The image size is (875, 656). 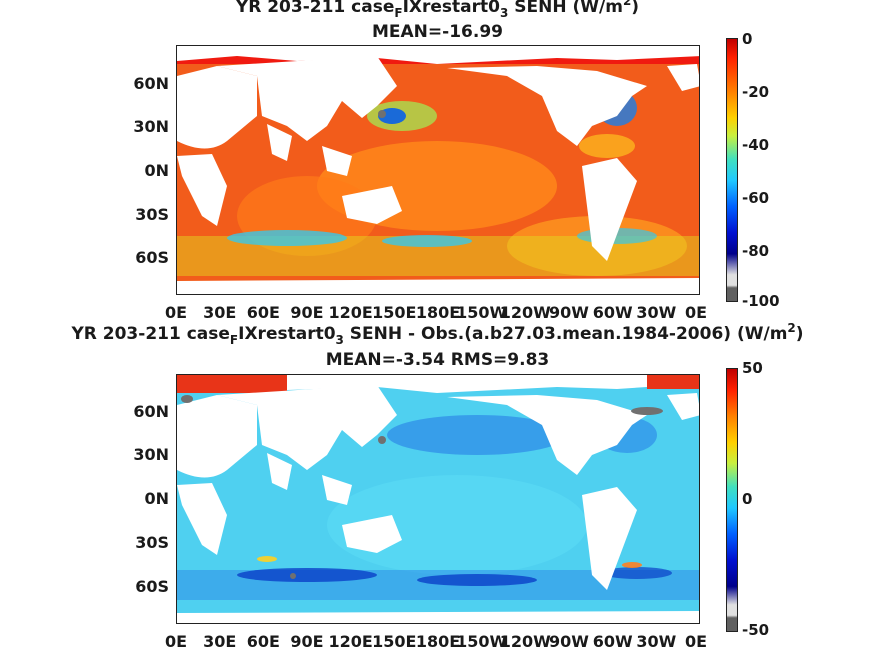 What do you see at coordinates (437, 360) in the screenshot?
I see `chart2-subtitle: MEAN=-3.54 RMS=9.83` at bounding box center [437, 360].